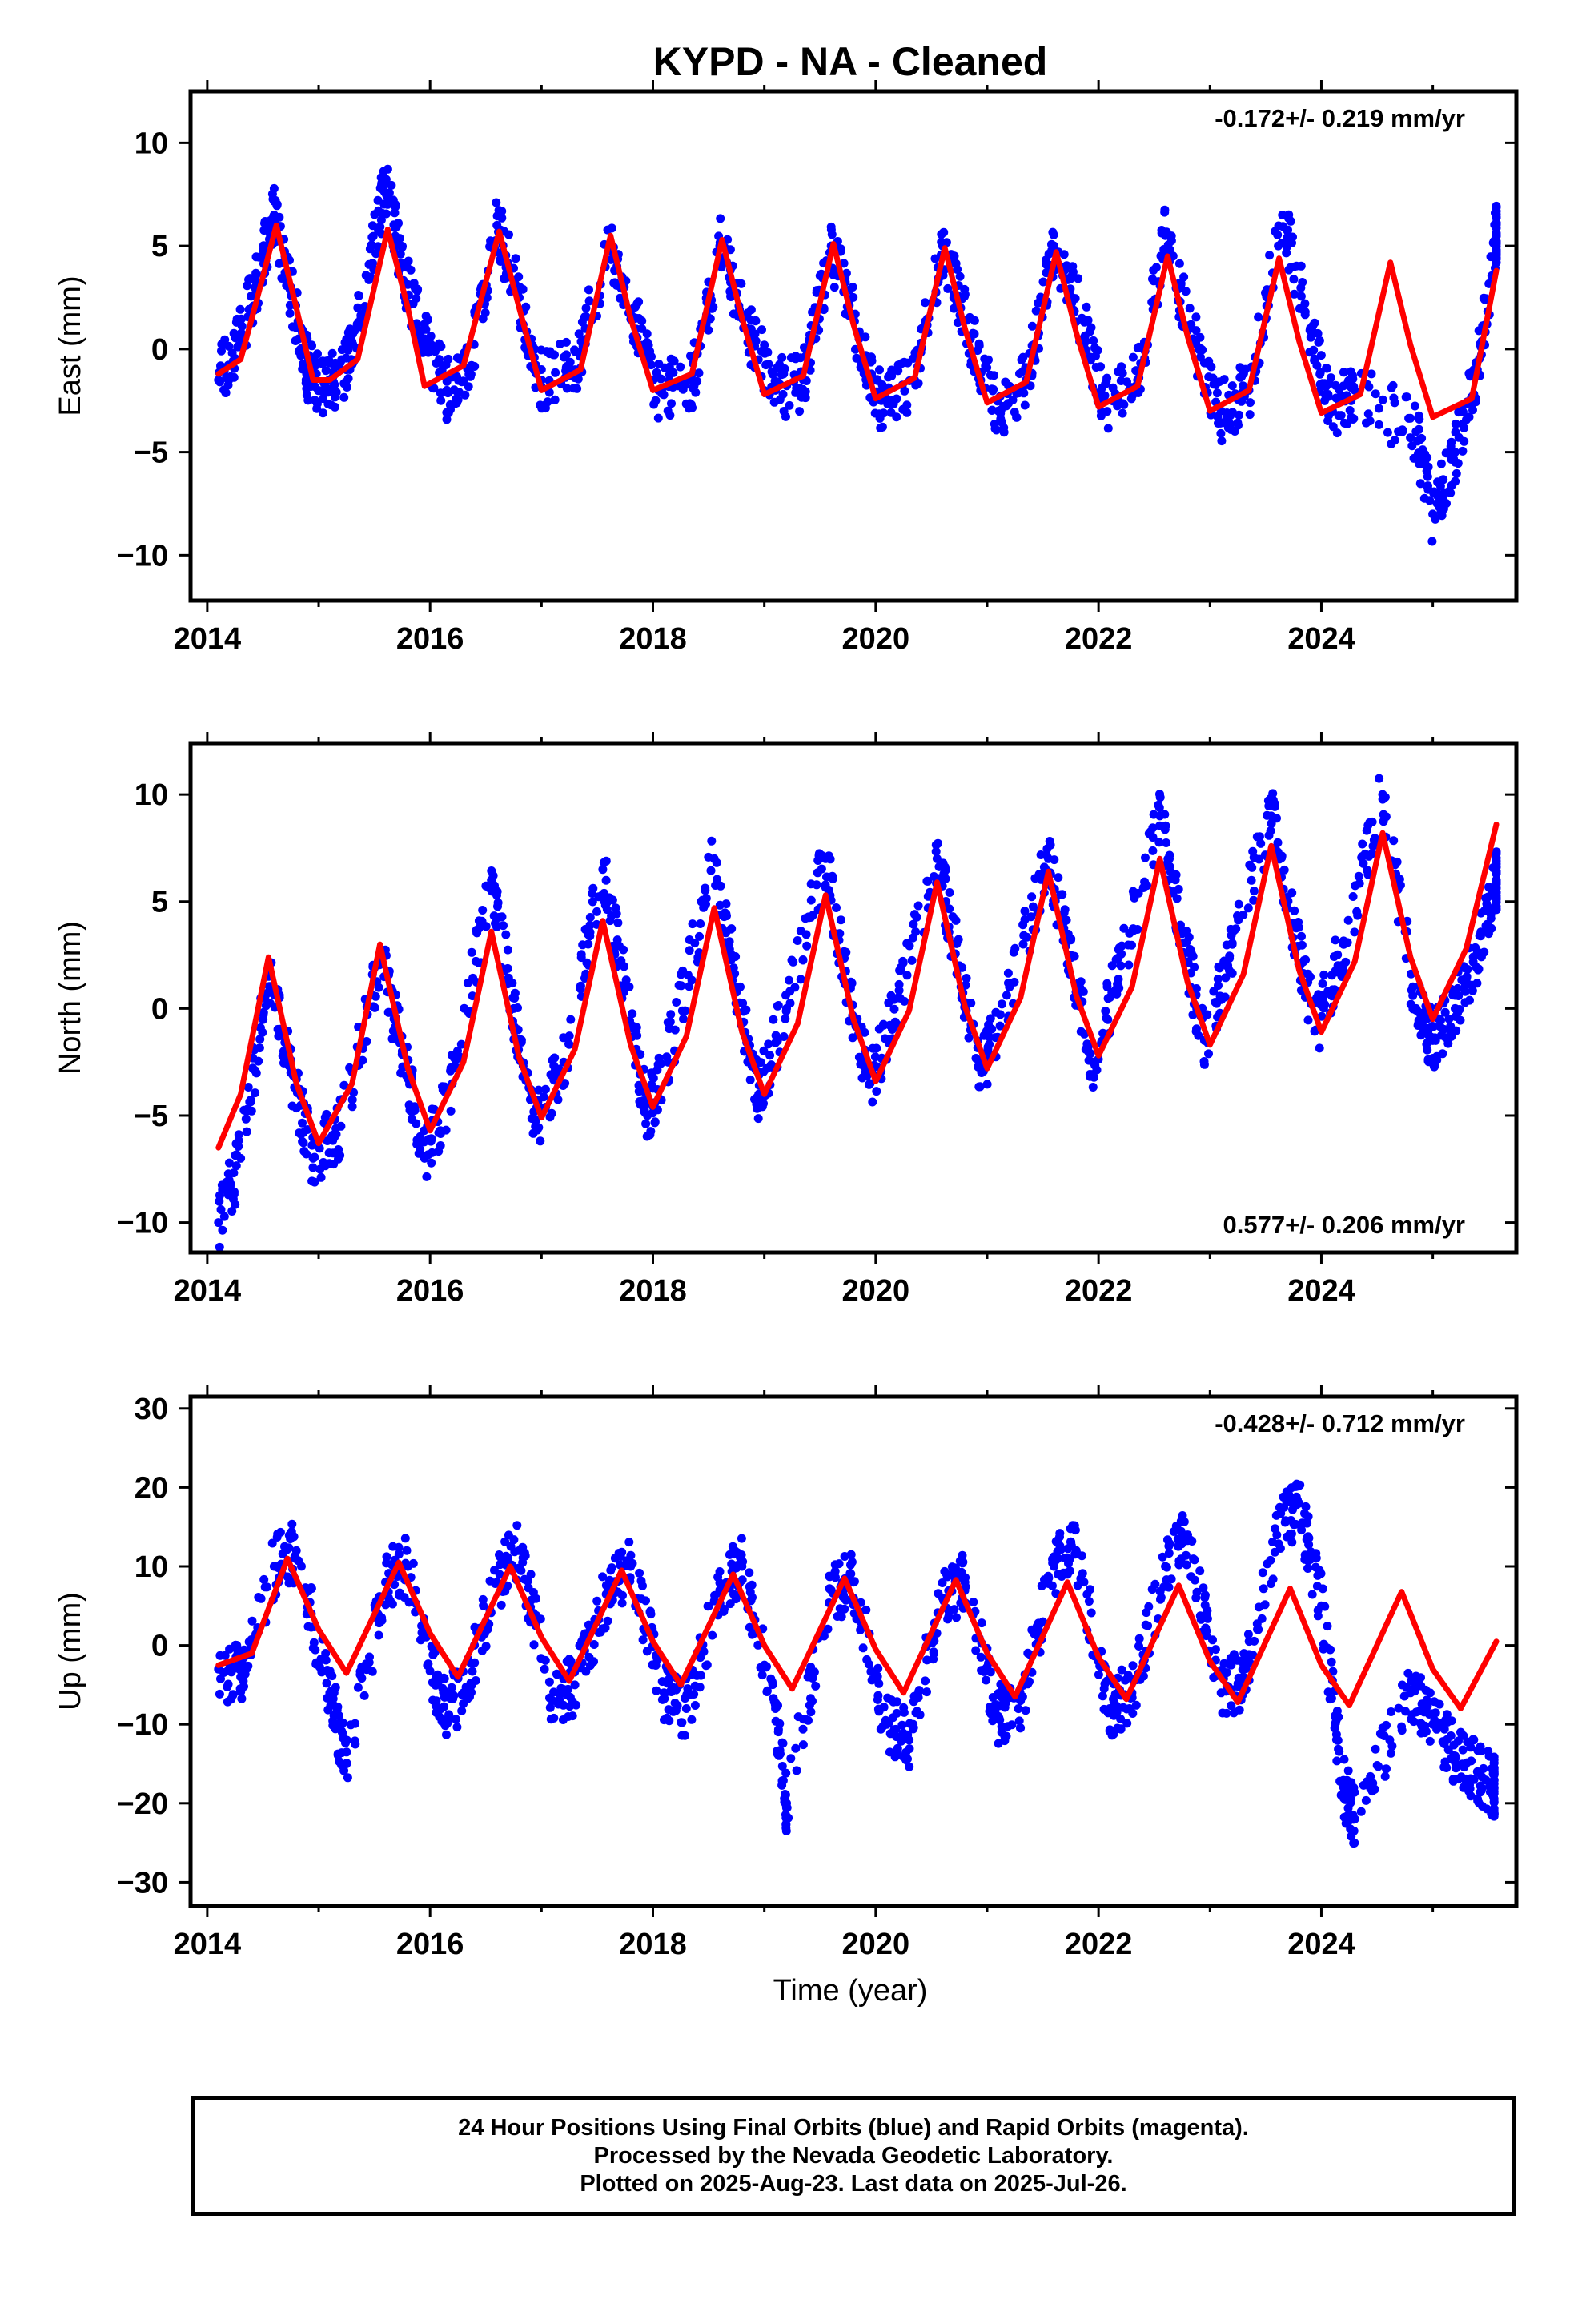  What do you see at coordinates (151, 1116) in the screenshot?
I see `y-tick-label: −5` at bounding box center [151, 1116].